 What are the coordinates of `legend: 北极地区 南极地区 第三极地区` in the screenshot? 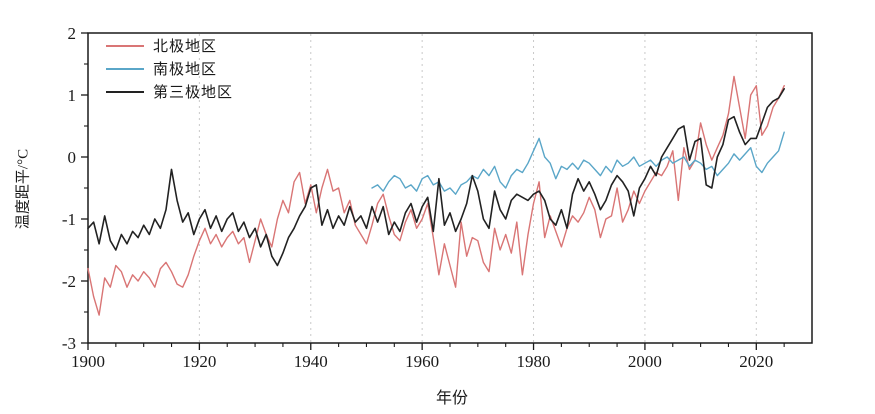 It's located at (169, 68).